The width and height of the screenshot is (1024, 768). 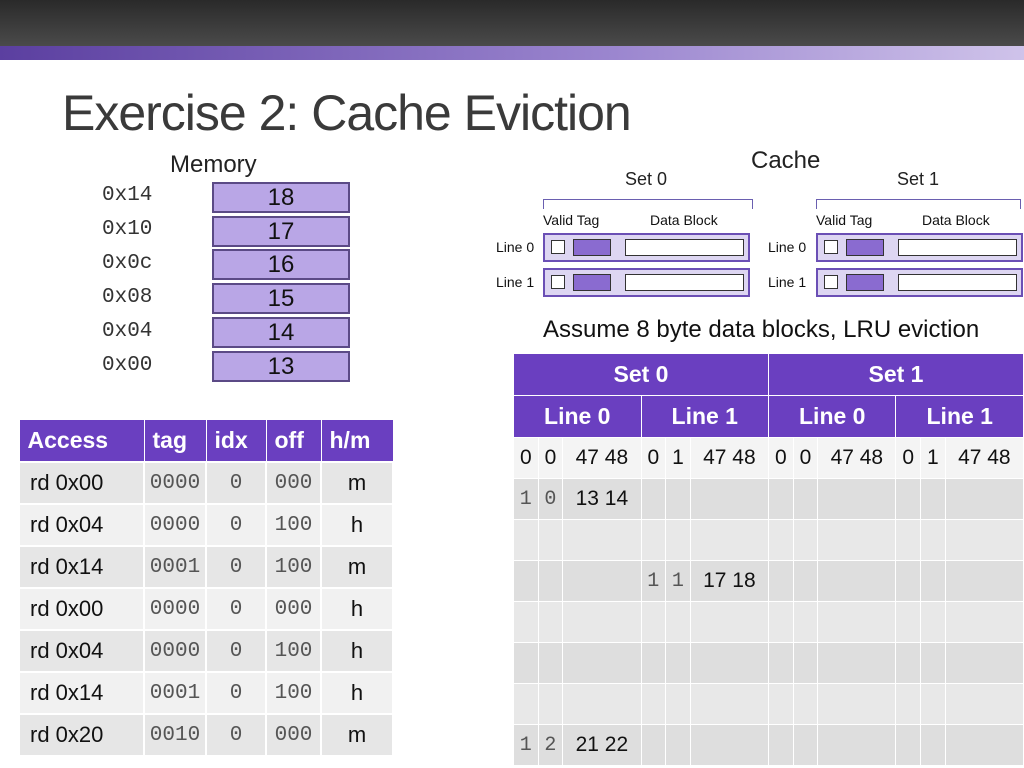 I want to click on table-row: rd 0x20 0010 0 000 m, so click(x=206, y=735).